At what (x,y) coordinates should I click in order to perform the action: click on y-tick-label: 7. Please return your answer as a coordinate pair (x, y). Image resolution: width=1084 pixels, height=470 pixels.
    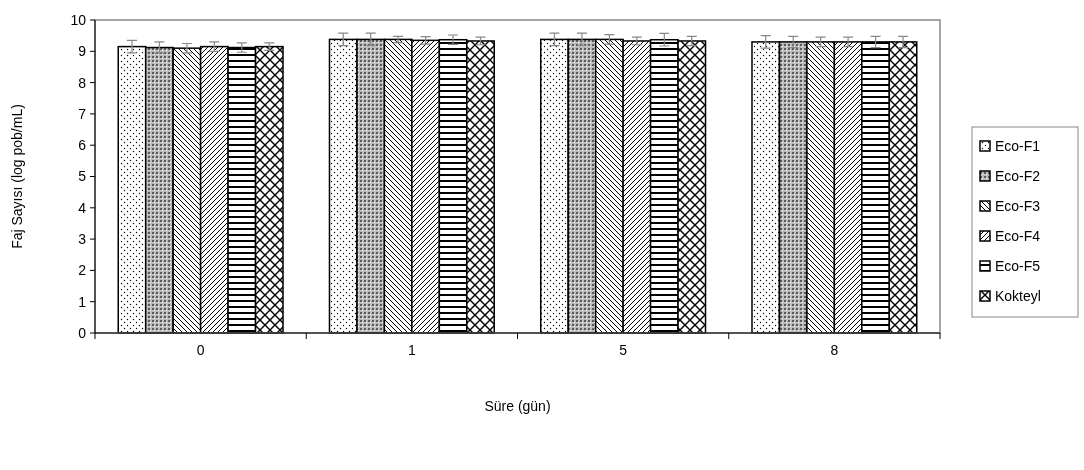
    Looking at the image, I should click on (82, 113).